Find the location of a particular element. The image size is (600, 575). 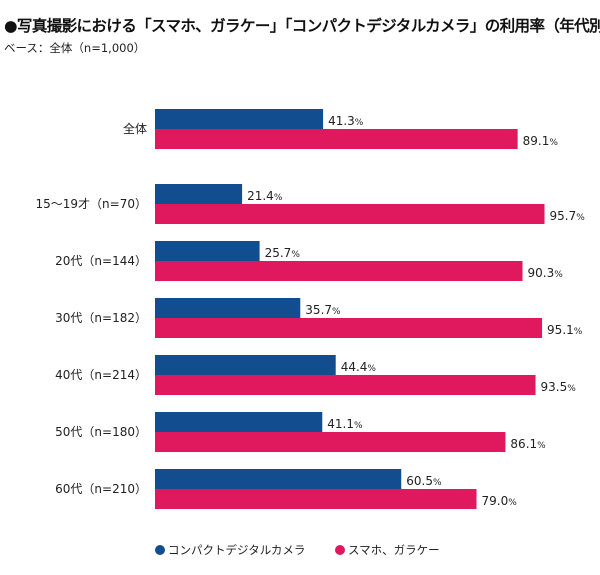

data-label: 95.7% is located at coordinates (567, 216).